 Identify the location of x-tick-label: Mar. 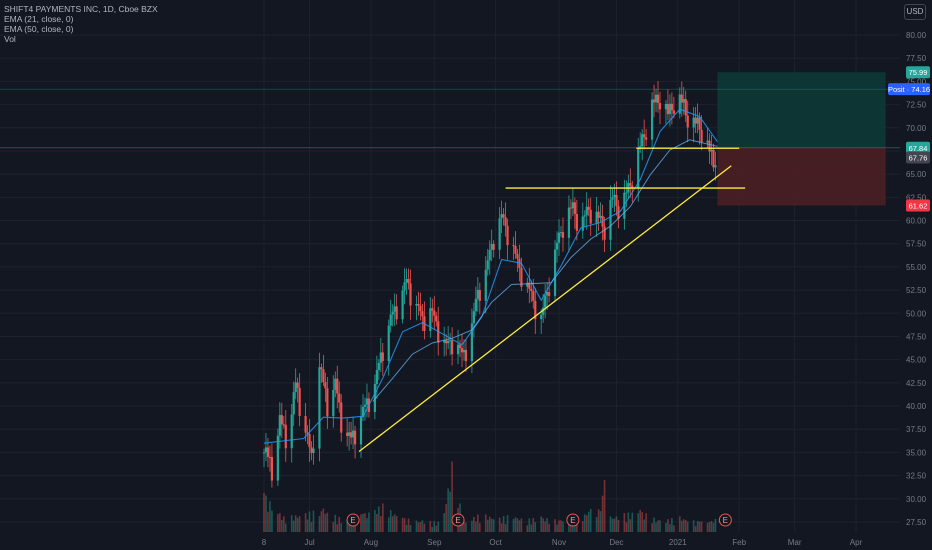
(795, 542).